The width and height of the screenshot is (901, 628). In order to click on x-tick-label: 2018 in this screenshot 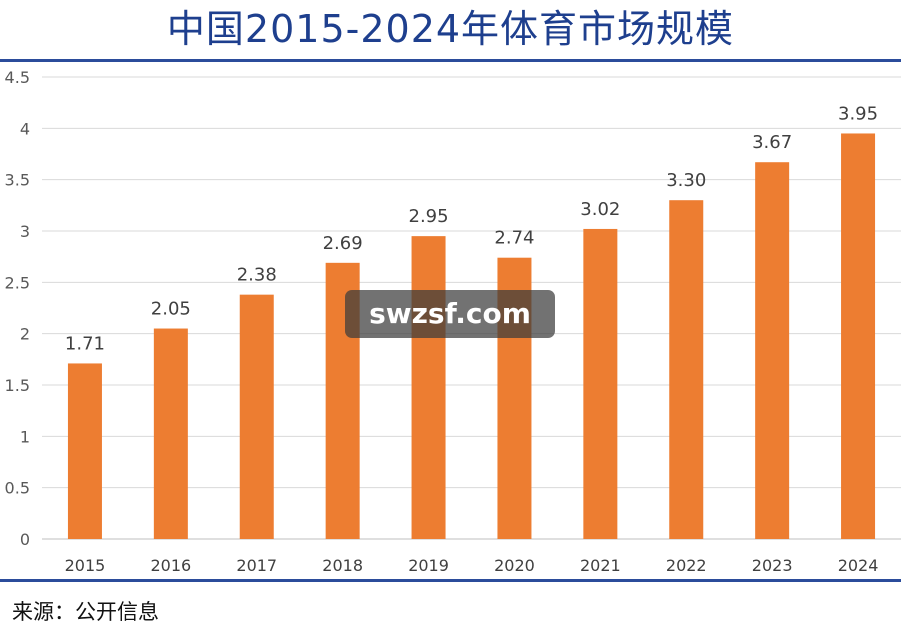, I will do `click(342, 565)`.